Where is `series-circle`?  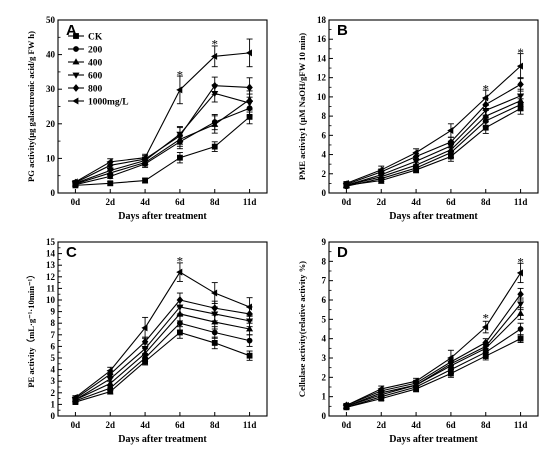 series-circle is located at coordinates (162, 359).